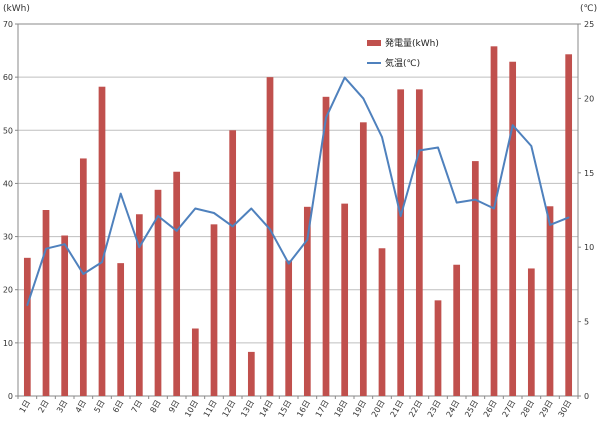 Image resolution: width=610 pixels, height=424 pixels. I want to click on x-axis-tick-label: 20日, so click(378, 409).